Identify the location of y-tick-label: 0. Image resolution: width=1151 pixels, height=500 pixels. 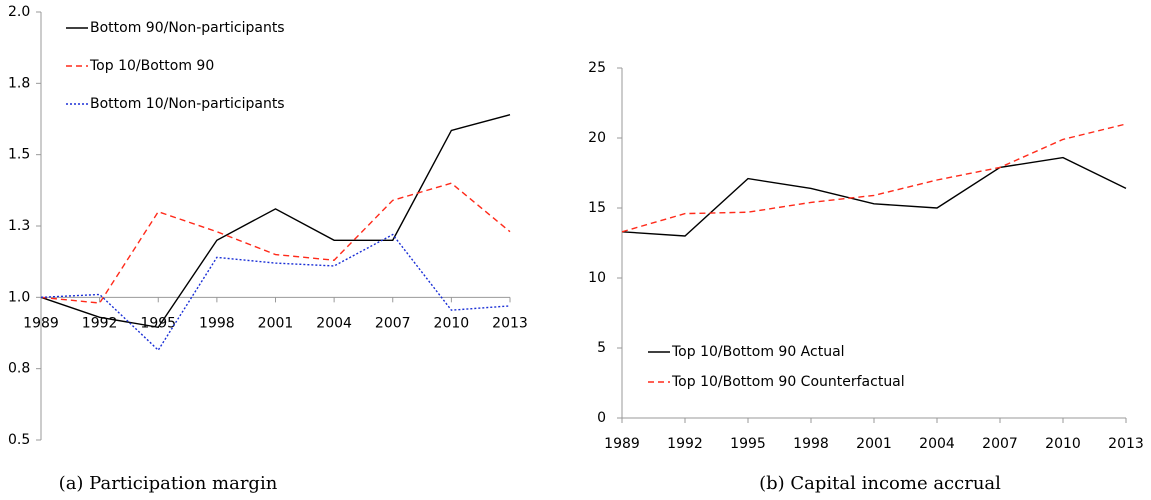
(601, 418).